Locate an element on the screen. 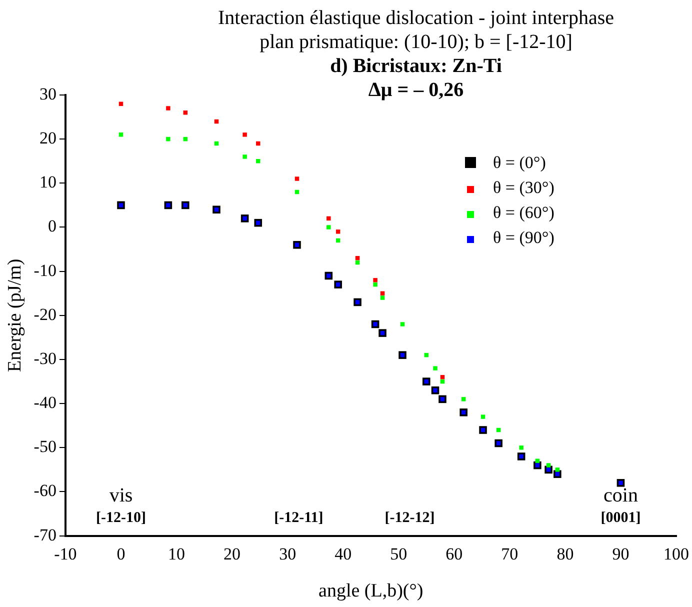 The height and width of the screenshot is (607, 692). chart-subtitle: plan prismatique: (10-10); b = [-12-10] is located at coordinates (416, 42).